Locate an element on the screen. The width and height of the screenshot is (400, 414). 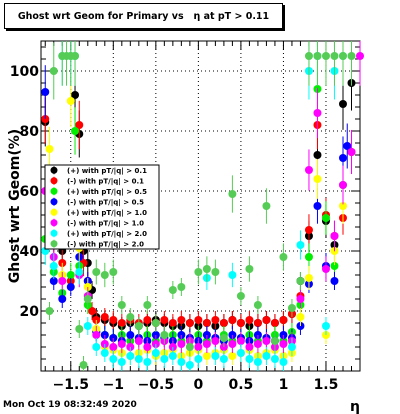
legend-label: (+) with pT/|q| > 0.5 is located at coordinates (107, 192).